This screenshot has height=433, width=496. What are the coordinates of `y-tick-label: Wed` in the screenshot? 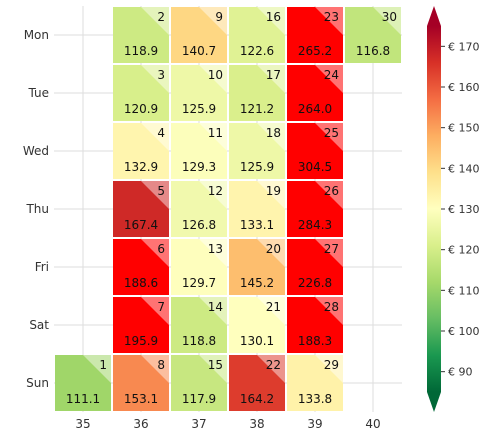 It's located at (36, 151).